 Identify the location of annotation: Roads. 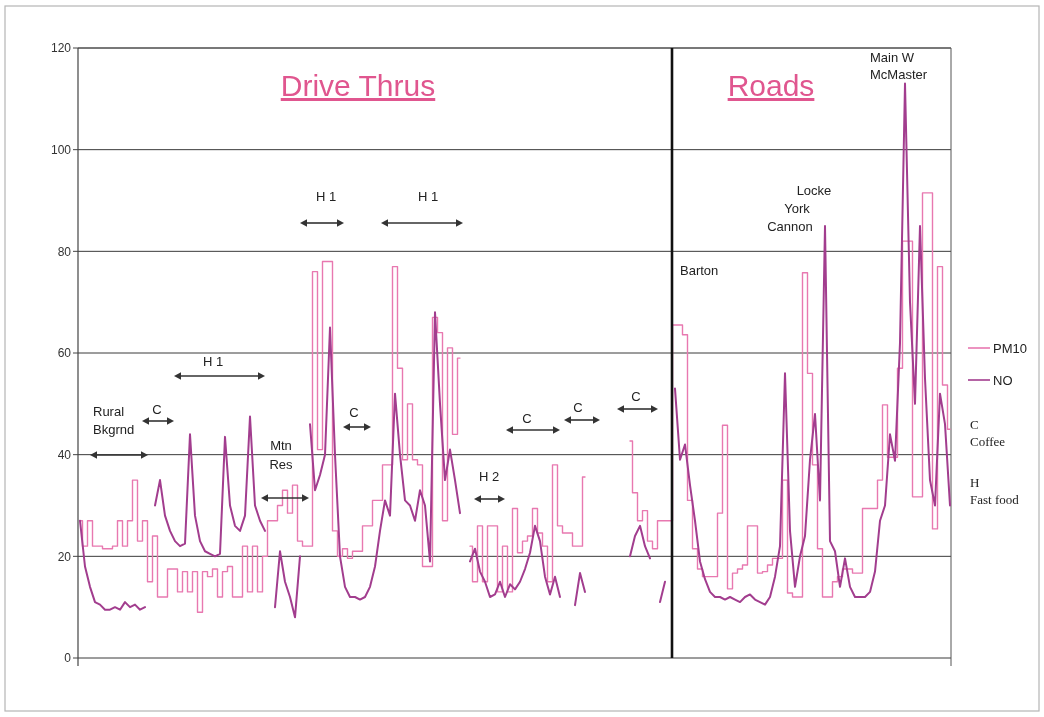
(771, 85).